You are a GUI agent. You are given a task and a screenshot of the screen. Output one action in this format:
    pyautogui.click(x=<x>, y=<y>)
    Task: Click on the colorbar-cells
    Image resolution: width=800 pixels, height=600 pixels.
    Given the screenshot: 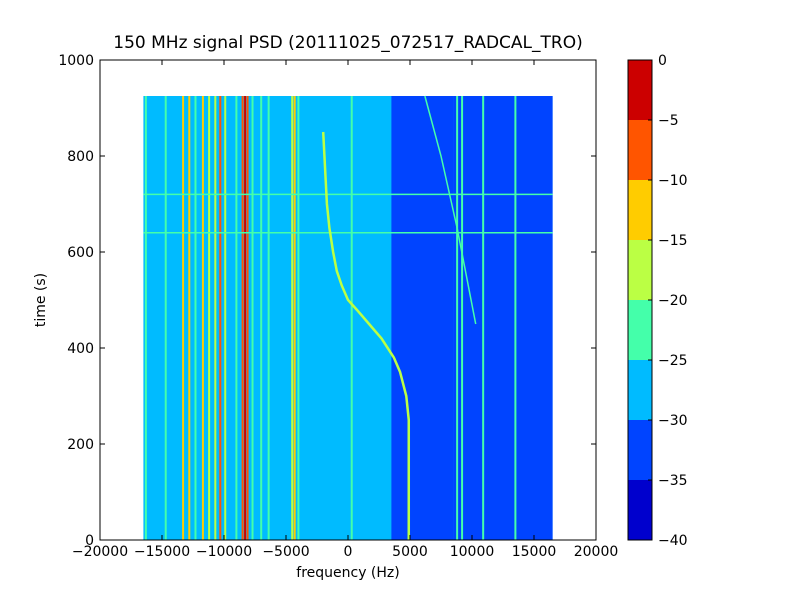 What is the action you would take?
    pyautogui.click(x=640, y=300)
    